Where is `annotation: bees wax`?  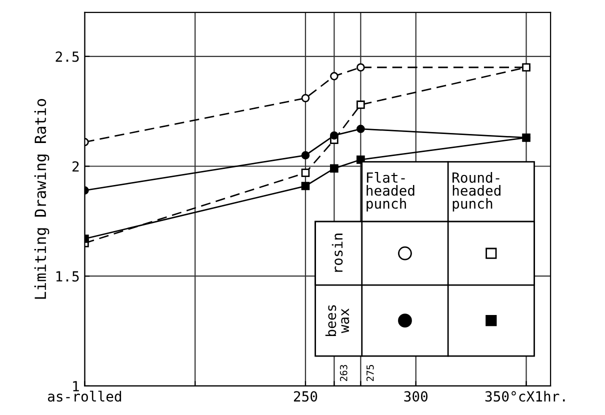 annotation: bees wax is located at coordinates (337, 320).